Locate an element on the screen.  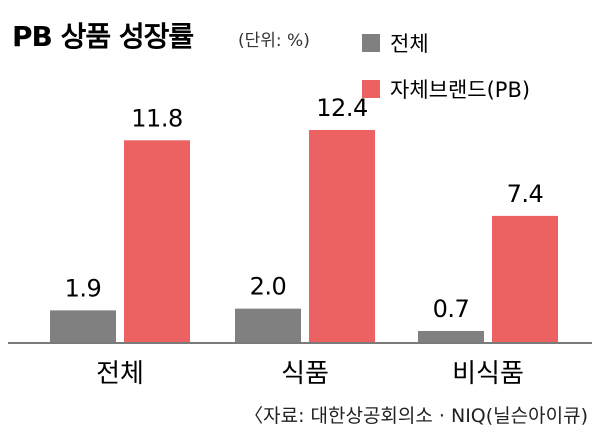
data-label-pb-2: 7.4 is located at coordinates (525, 194).